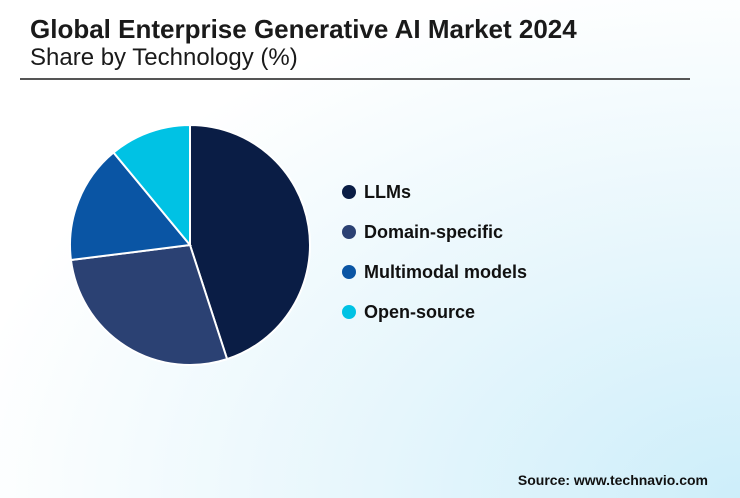 The height and width of the screenshot is (498, 740). Describe the element at coordinates (446, 271) in the screenshot. I see `legend-label: Multimodal models` at that location.